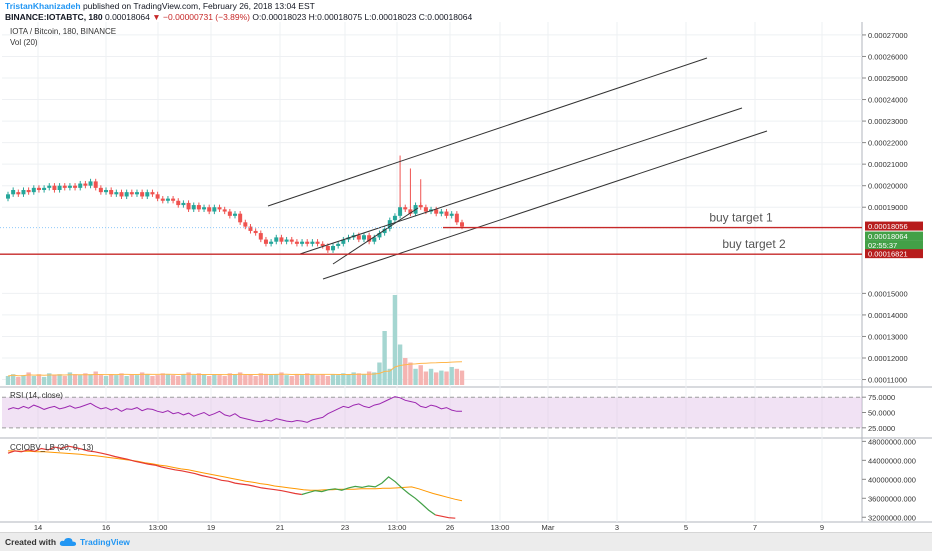 The width and height of the screenshot is (932, 551). I want to click on time-axis-label: 16, so click(106, 527).